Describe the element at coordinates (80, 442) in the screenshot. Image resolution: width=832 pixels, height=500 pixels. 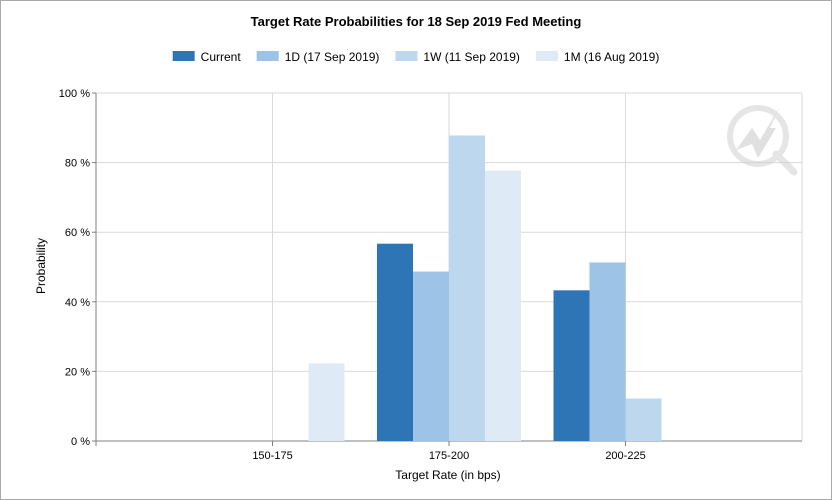
I see `y-tick-label: 0 %` at that location.